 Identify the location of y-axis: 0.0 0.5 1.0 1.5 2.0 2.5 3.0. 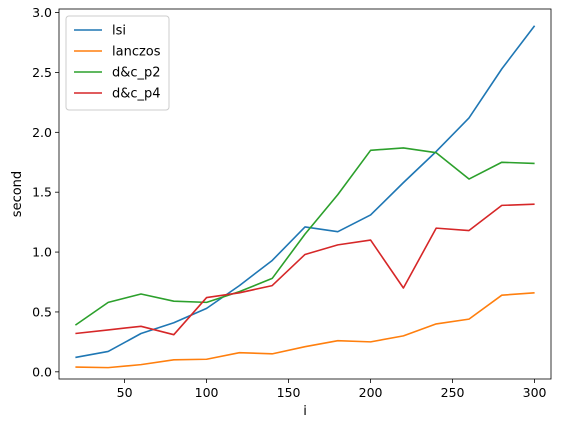
(45, 192).